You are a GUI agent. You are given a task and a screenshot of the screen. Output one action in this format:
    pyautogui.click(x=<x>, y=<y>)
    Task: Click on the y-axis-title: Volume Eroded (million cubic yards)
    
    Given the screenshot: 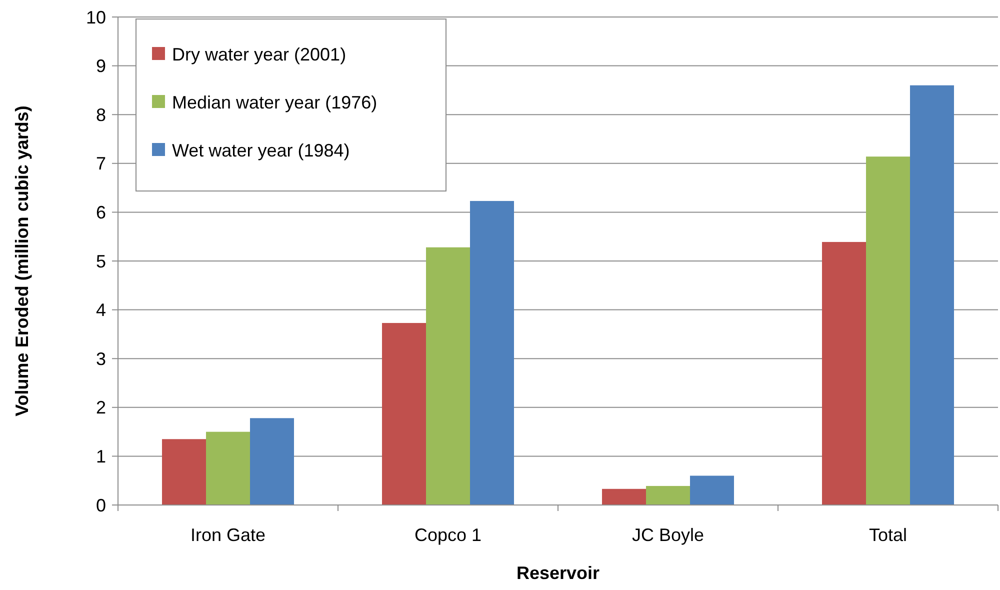 What is the action you would take?
    pyautogui.click(x=22, y=261)
    